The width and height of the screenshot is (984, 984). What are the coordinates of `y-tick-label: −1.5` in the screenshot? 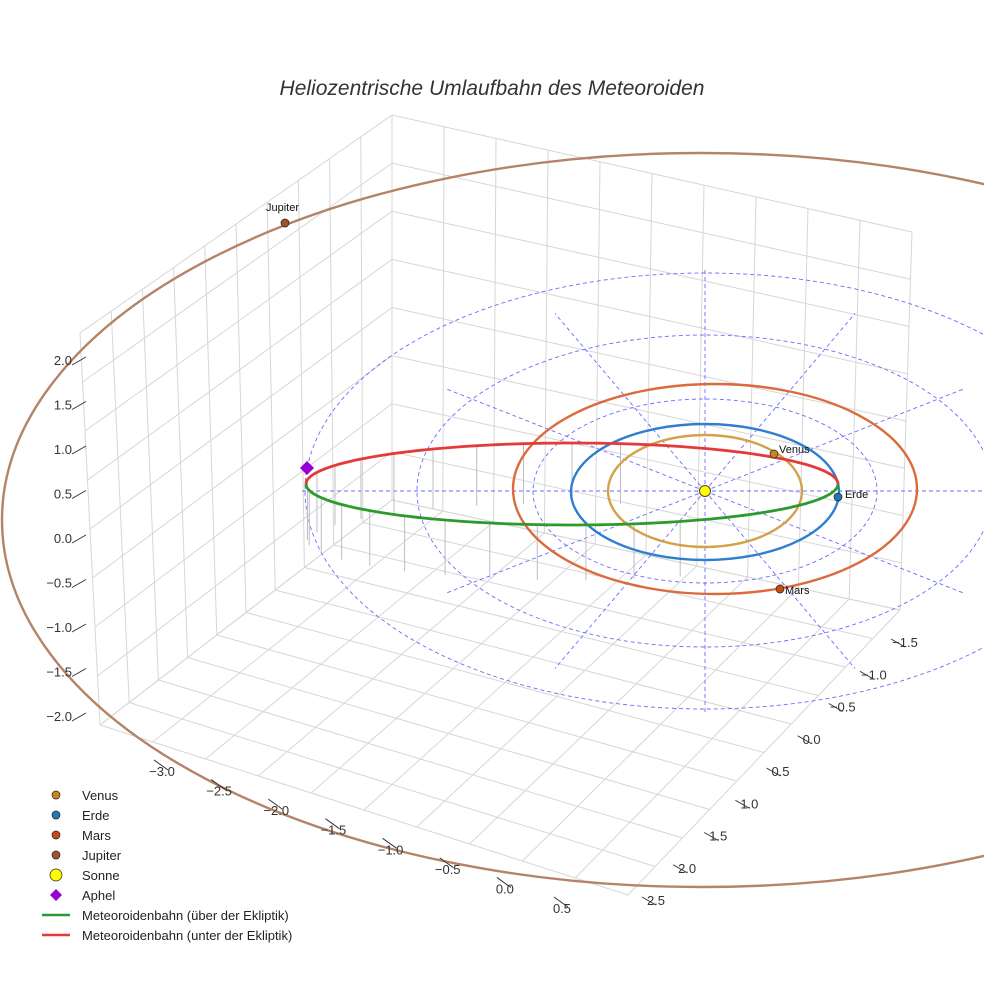 It's located at (905, 642).